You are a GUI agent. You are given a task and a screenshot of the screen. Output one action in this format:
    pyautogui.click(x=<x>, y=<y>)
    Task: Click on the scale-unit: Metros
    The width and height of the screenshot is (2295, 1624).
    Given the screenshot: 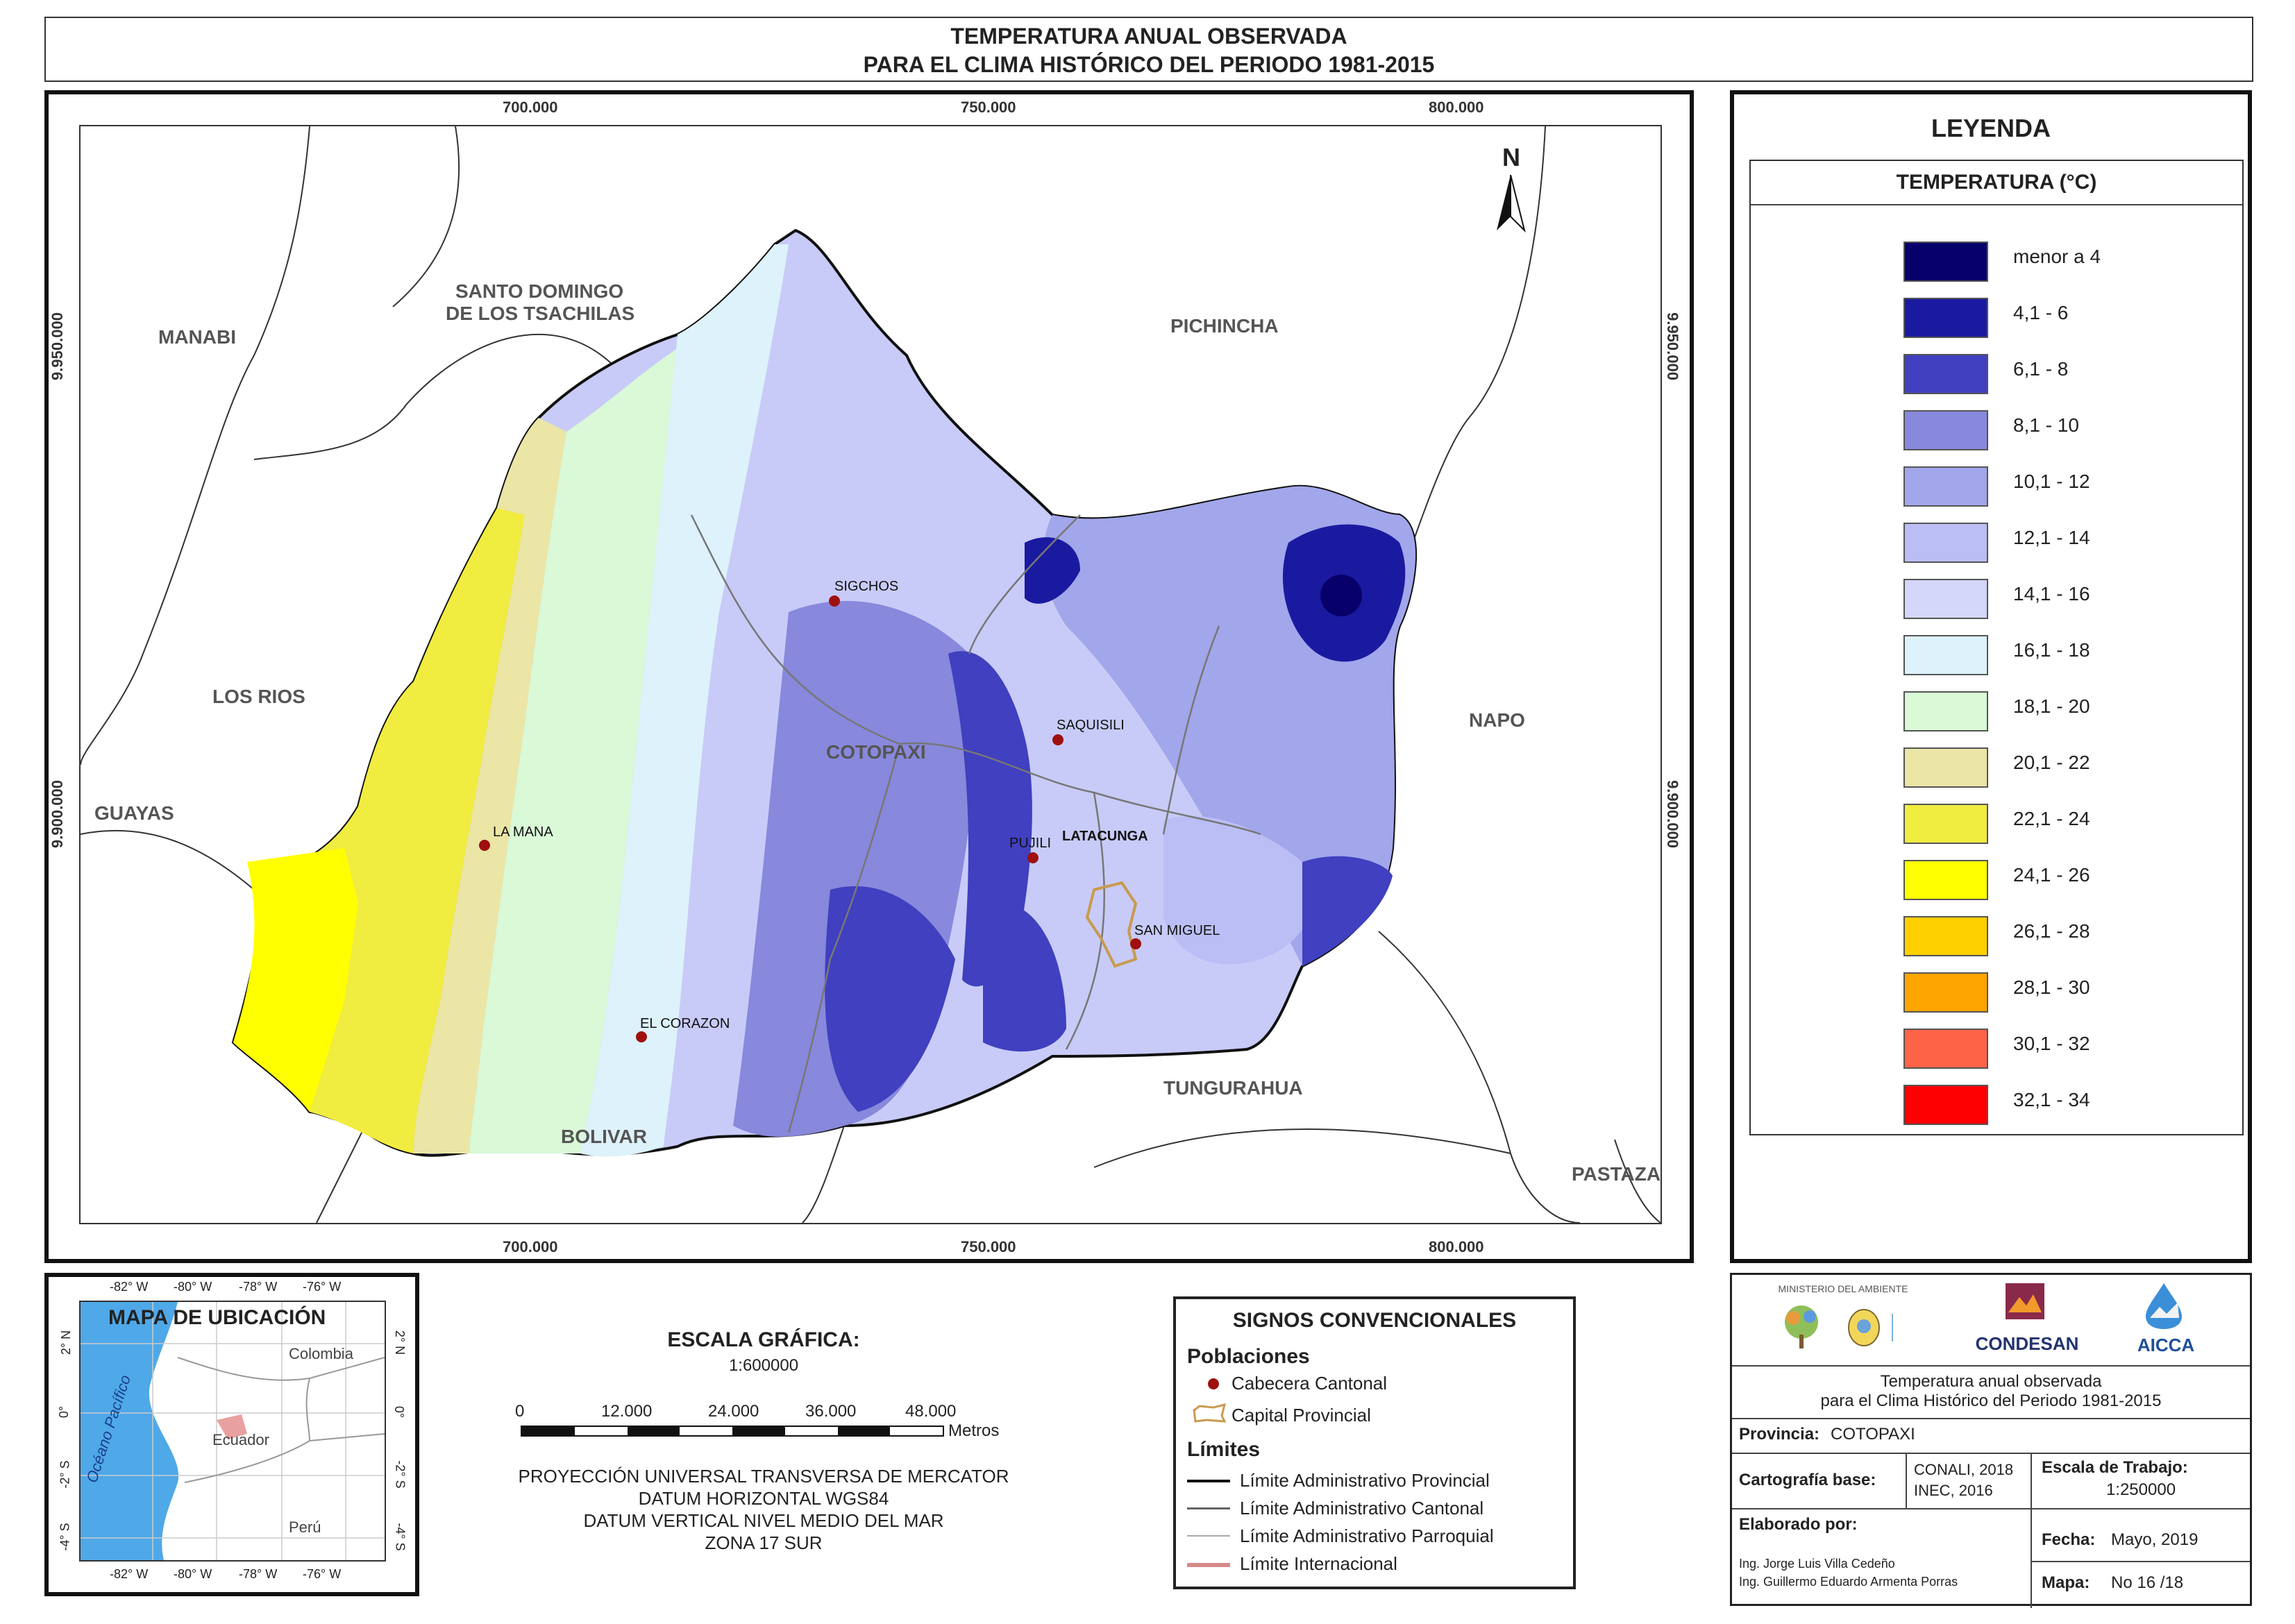 What is the action you would take?
    pyautogui.click(x=974, y=1430)
    